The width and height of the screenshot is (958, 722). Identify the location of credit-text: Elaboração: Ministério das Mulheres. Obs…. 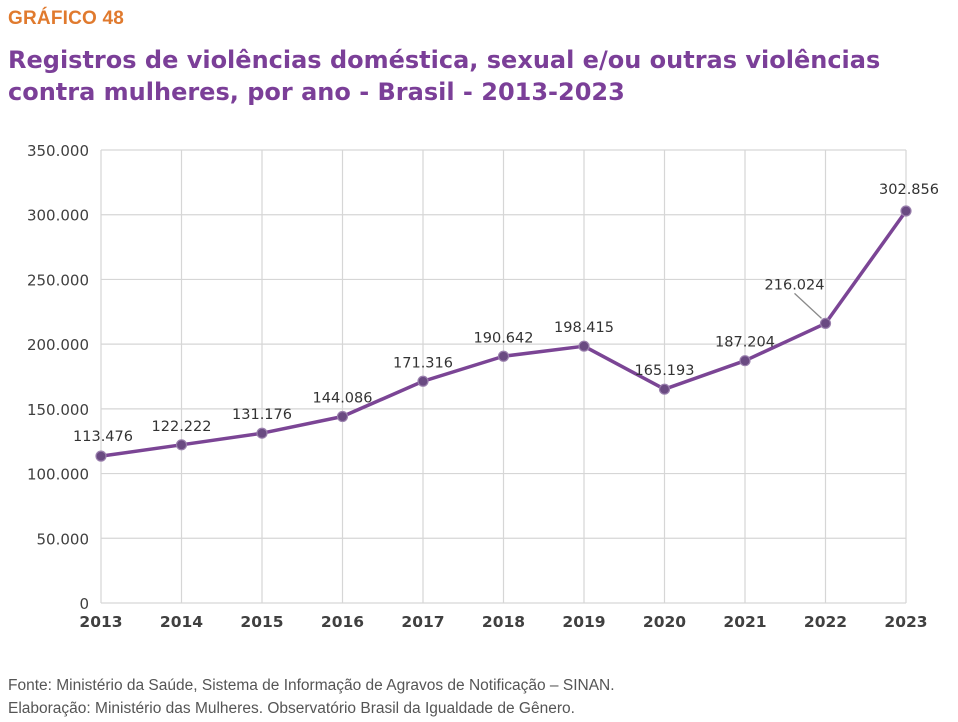
(291, 708).